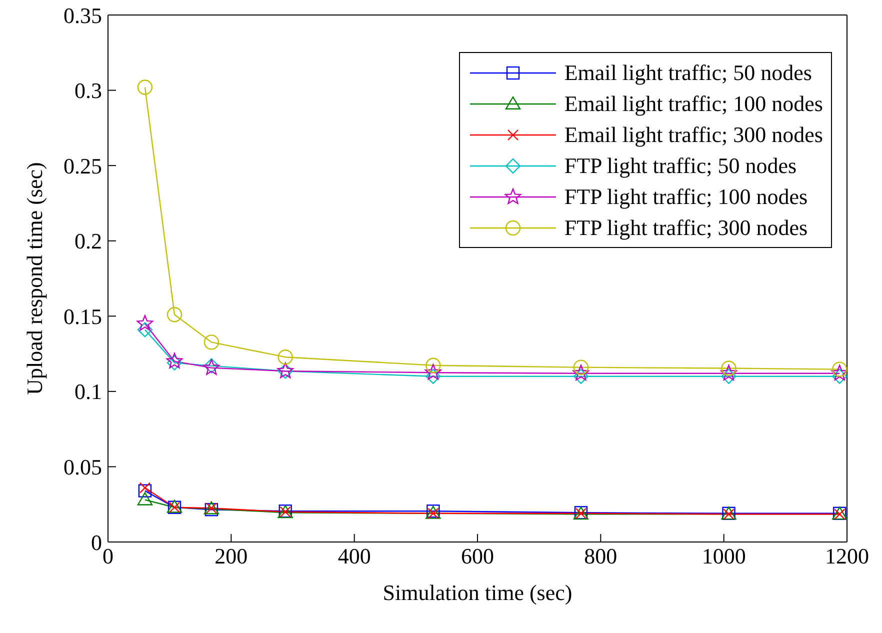 The image size is (882, 633). Describe the element at coordinates (601, 556) in the screenshot. I see `x-tick-label: 800` at that location.